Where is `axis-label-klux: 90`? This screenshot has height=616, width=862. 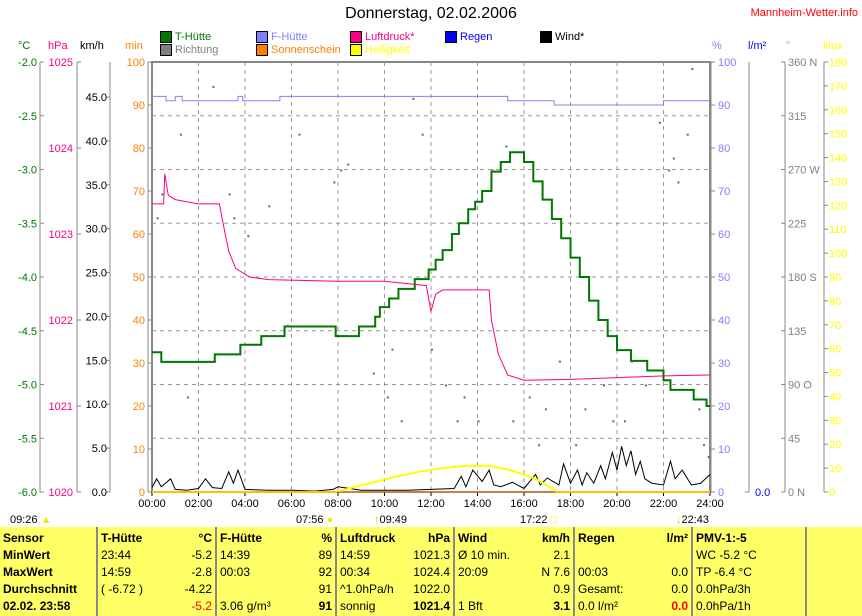
axis-label-klux: 90 is located at coordinates (835, 278).